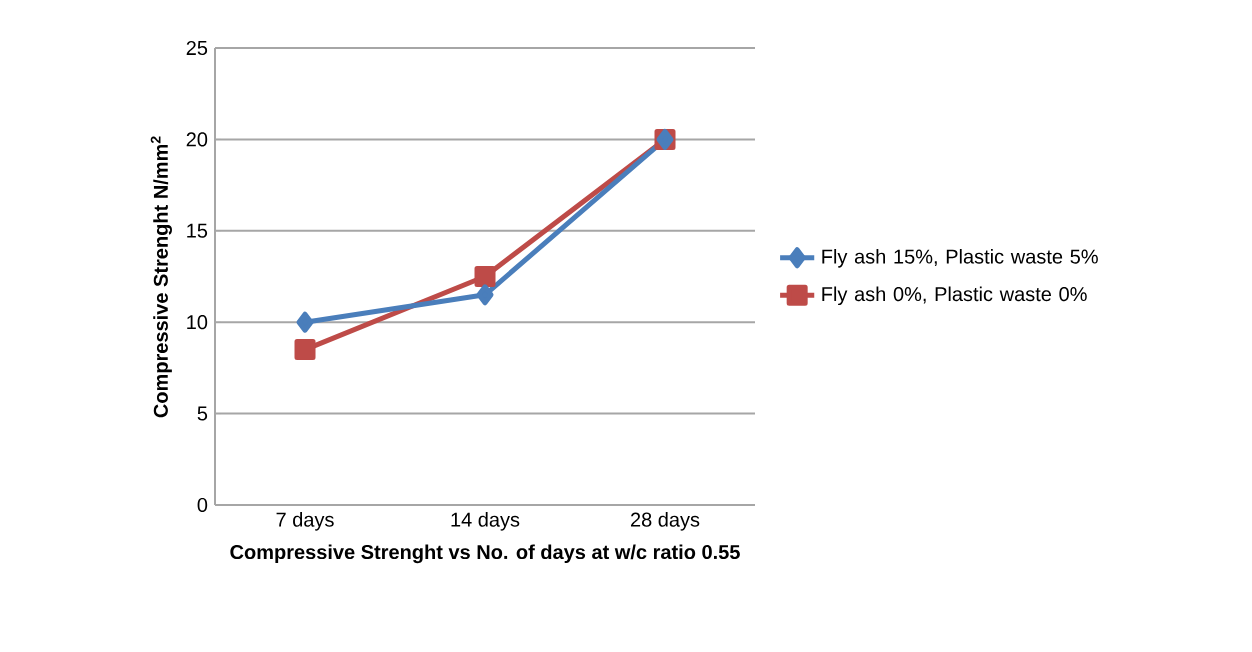 The height and width of the screenshot is (652, 1252). Describe the element at coordinates (197, 322) in the screenshot. I see `y-tick-label: 10` at that location.